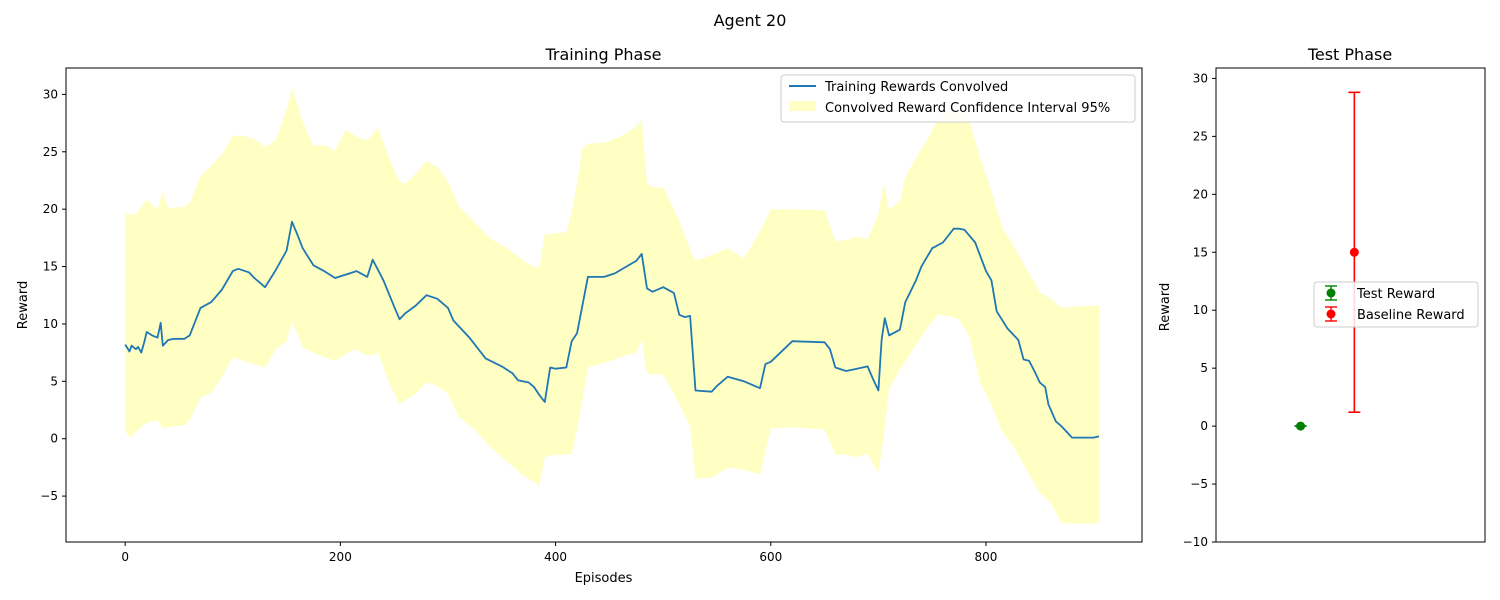 The height and width of the screenshot is (600, 1500). Describe the element at coordinates (986, 557) in the screenshot. I see `x-tick-label: 800` at that location.